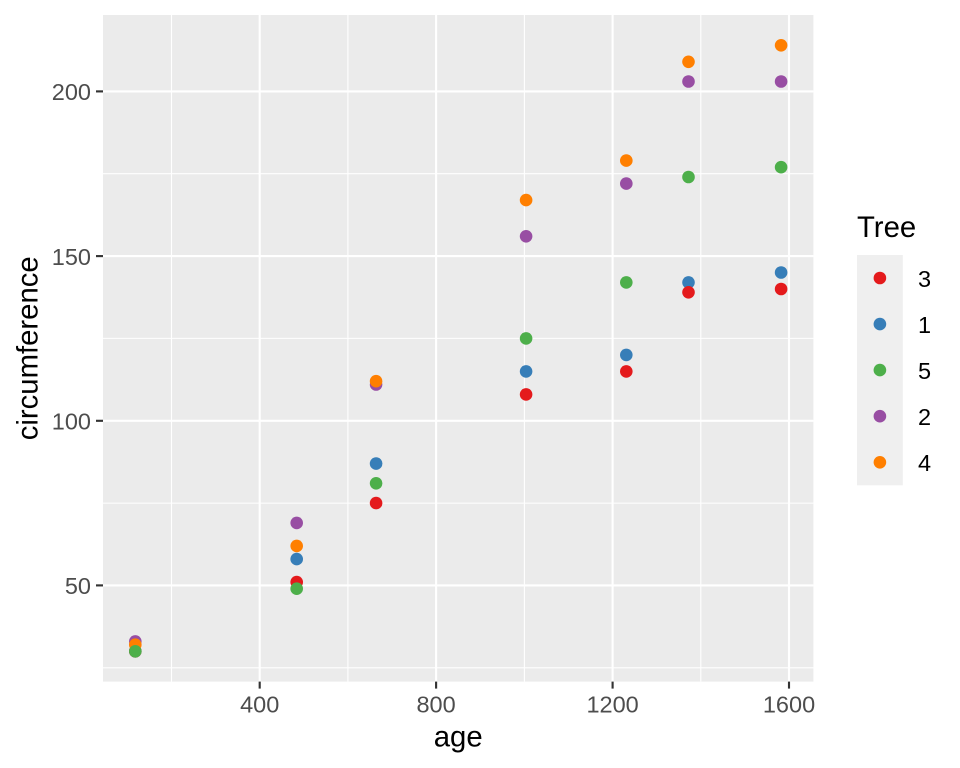 The height and width of the screenshot is (768, 960). What do you see at coordinates (924, 325) in the screenshot?
I see `svg-text: 1` at bounding box center [924, 325].